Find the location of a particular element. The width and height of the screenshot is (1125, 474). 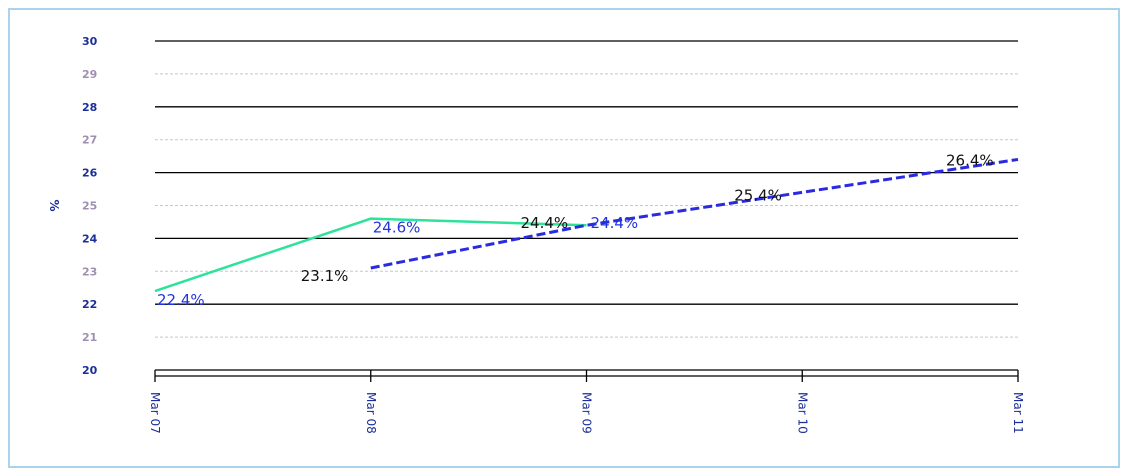

y-tick-label: 29 is located at coordinates (89, 74).